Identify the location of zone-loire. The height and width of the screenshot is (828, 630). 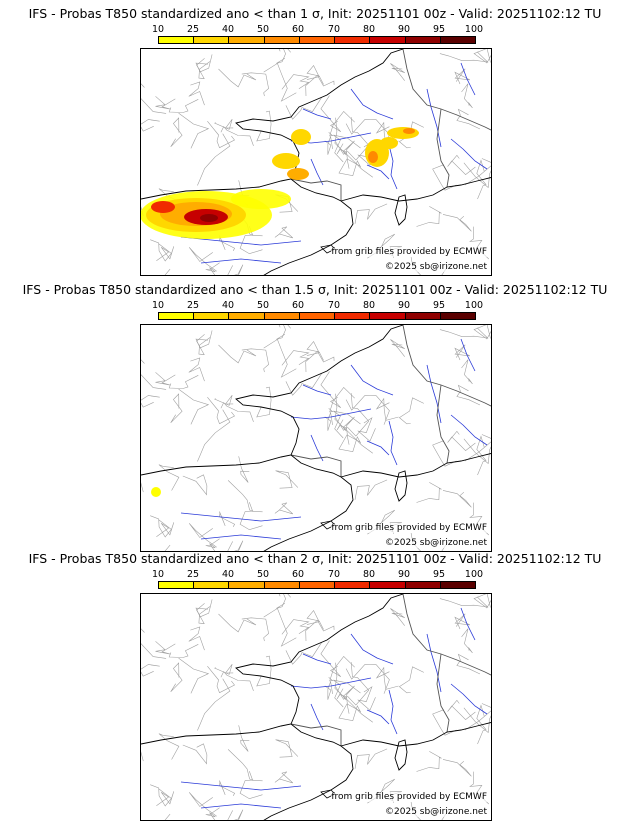
(291, 154).